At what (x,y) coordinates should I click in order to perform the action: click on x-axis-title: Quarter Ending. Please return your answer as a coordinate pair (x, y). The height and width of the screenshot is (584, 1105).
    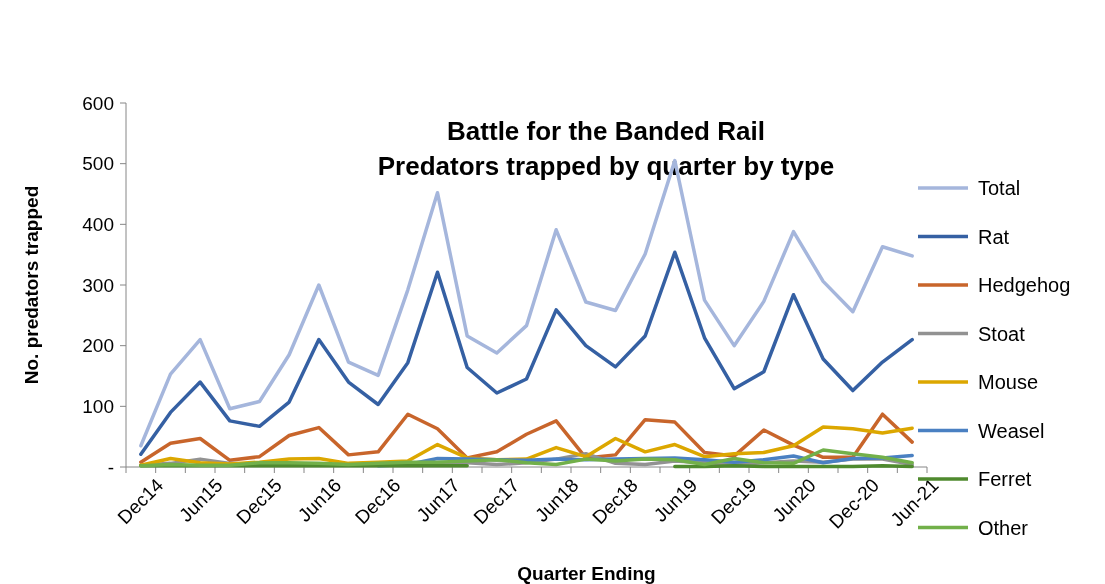
    Looking at the image, I should click on (586, 573).